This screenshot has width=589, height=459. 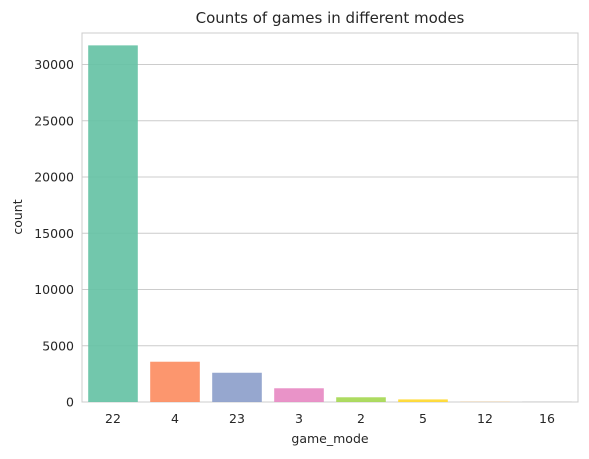 I want to click on y-tick-label: 30000, so click(x=54, y=64).